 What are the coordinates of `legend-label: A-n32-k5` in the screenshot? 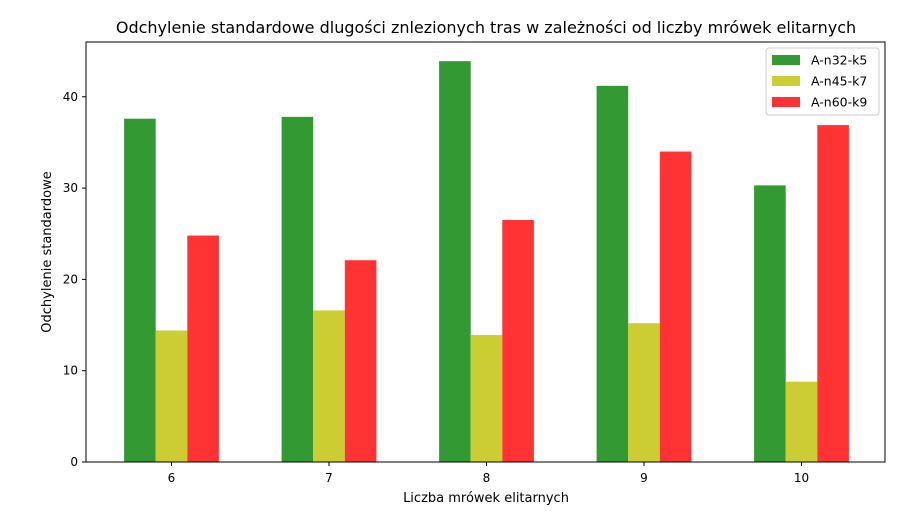 It's located at (839, 60).